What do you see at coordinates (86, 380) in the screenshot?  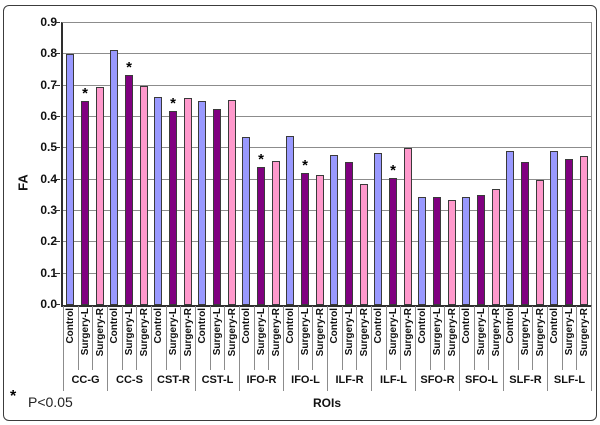 I see `group-label-cc-g: CC-G` at bounding box center [86, 380].